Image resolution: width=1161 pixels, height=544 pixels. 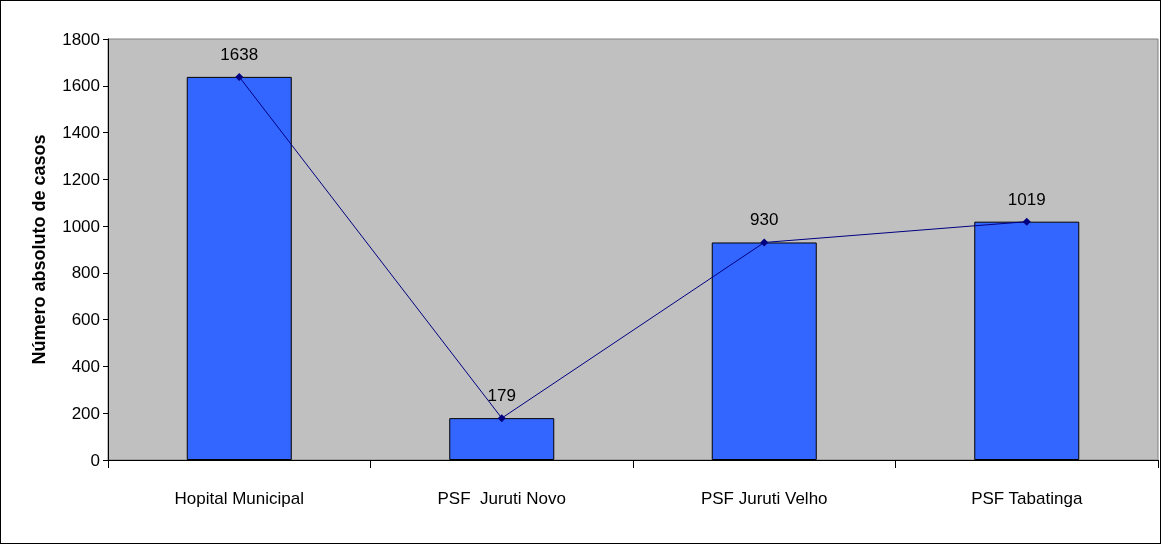 I want to click on y-tick-label: 1200, so click(x=81, y=179).